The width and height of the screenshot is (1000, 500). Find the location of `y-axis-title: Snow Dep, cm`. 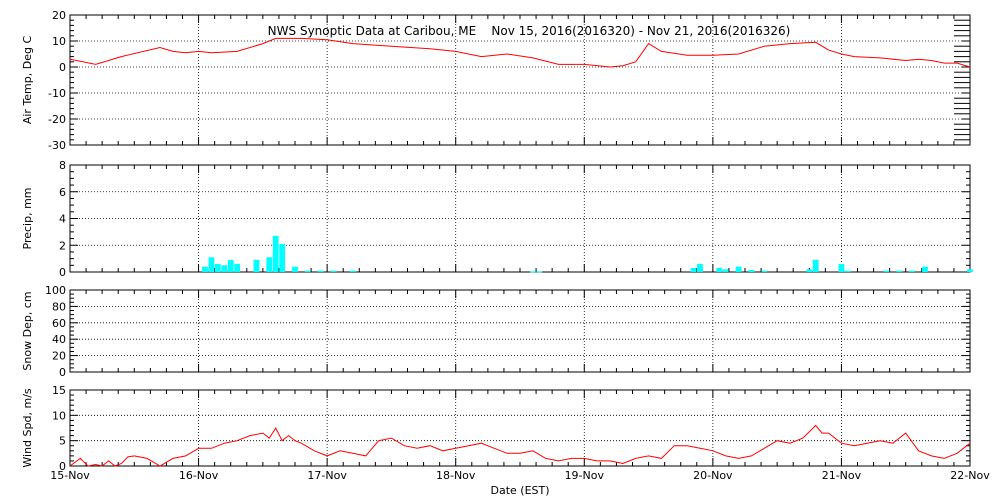

y-axis-title: Snow Dep, cm is located at coordinates (27, 330).